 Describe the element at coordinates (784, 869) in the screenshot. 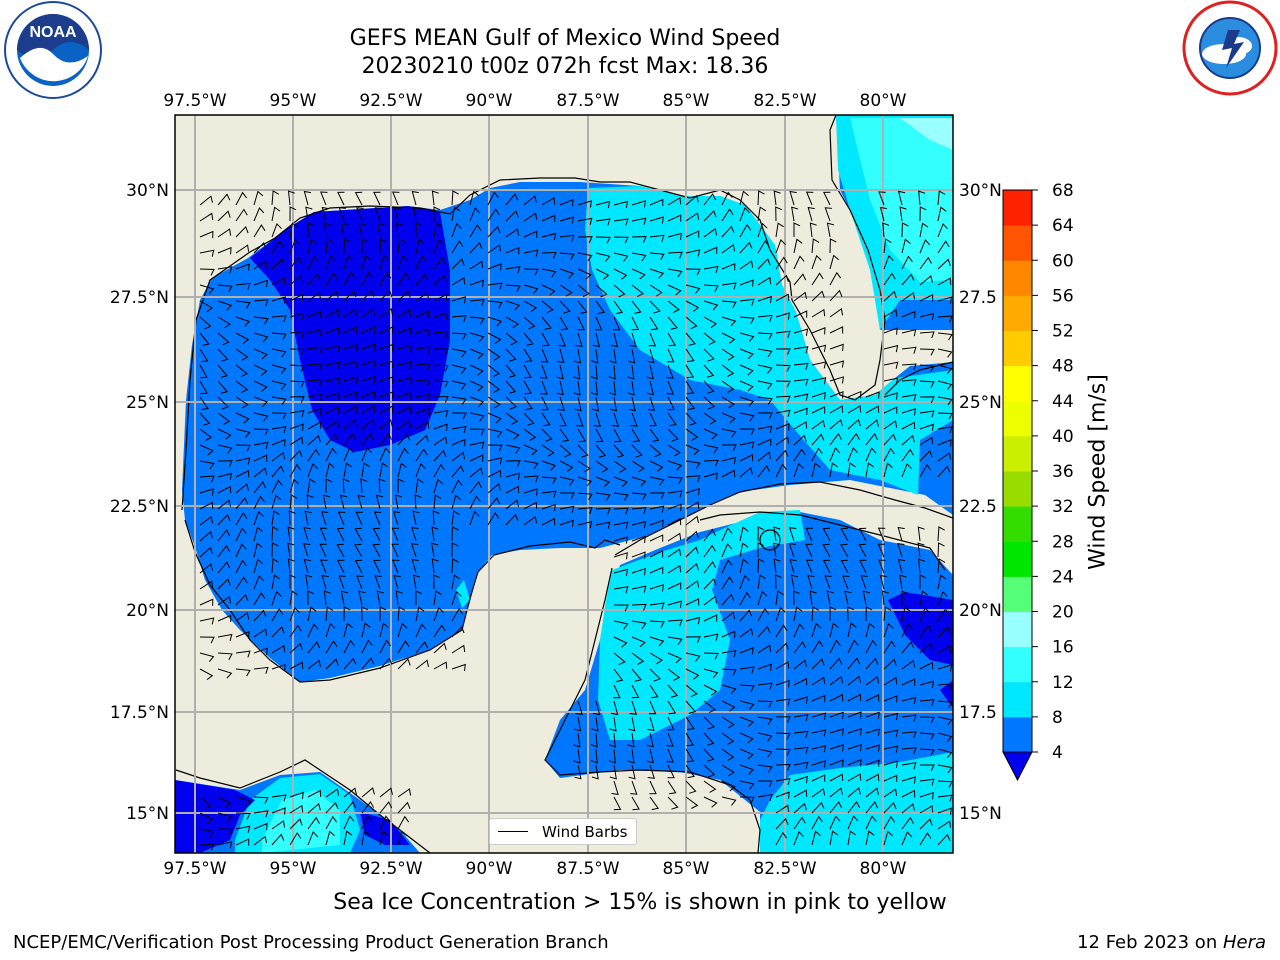

I see `lon-tick-bottom: 82.5°W` at that location.